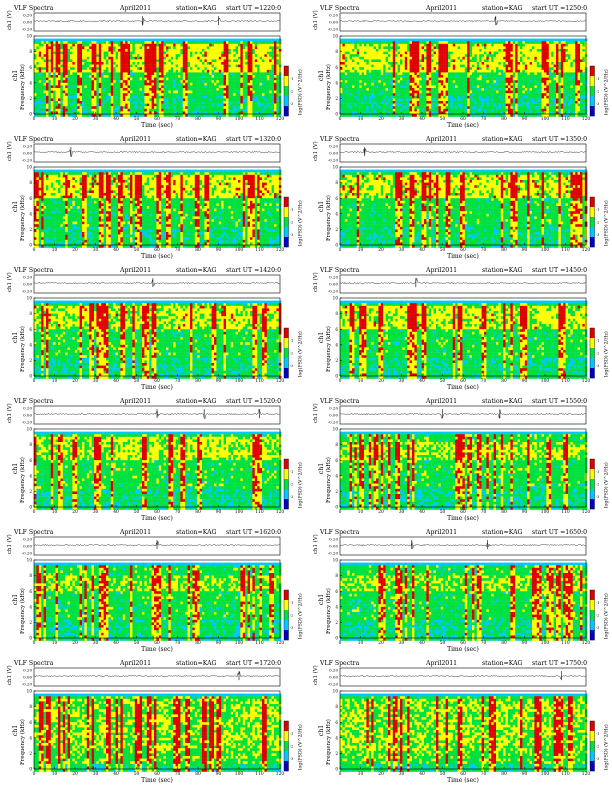 This screenshot has width=612, height=792. What do you see at coordinates (321, 730) in the screenshot?
I see `channel-label: ch1` at bounding box center [321, 730].